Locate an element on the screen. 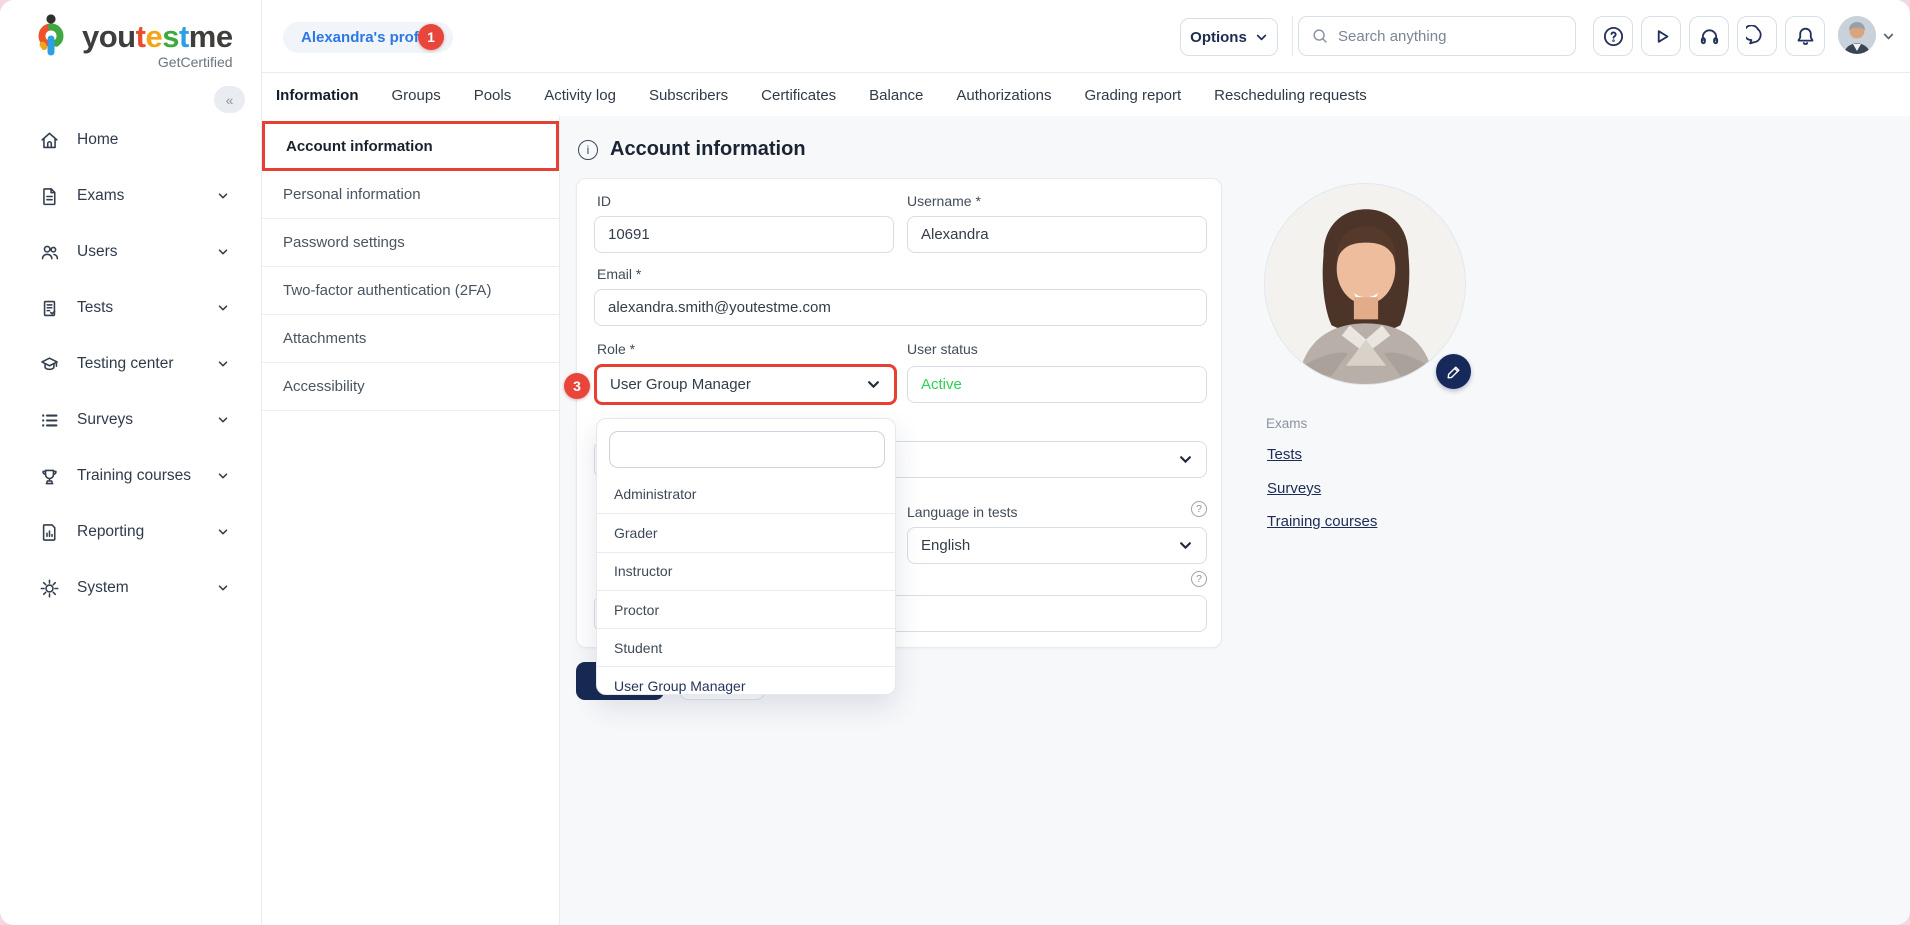  options-button: Options is located at coordinates (1229, 37).